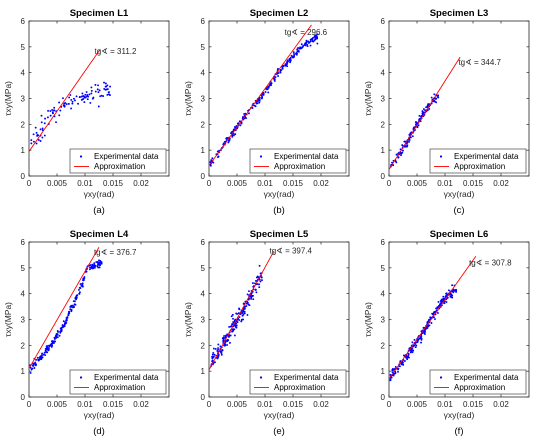 Image resolution: width=550 pixels, height=441 pixels. I want to click on y-tick-label: 5, so click(23, 268).